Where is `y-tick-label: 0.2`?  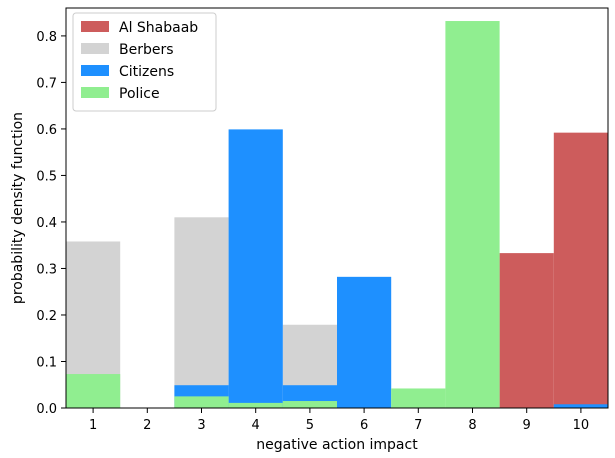 y-tick-label: 0.2 is located at coordinates (46, 316).